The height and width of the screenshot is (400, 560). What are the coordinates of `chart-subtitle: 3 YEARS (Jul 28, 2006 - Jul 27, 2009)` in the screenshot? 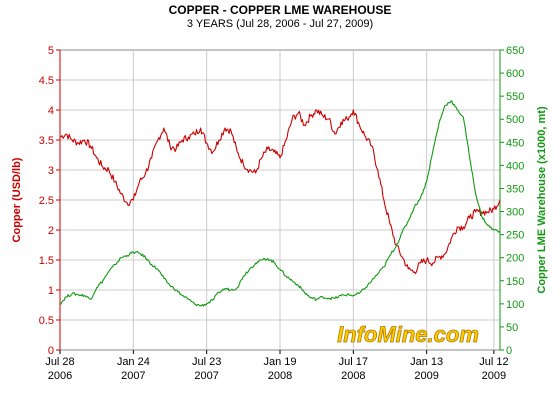 It's located at (280, 24).